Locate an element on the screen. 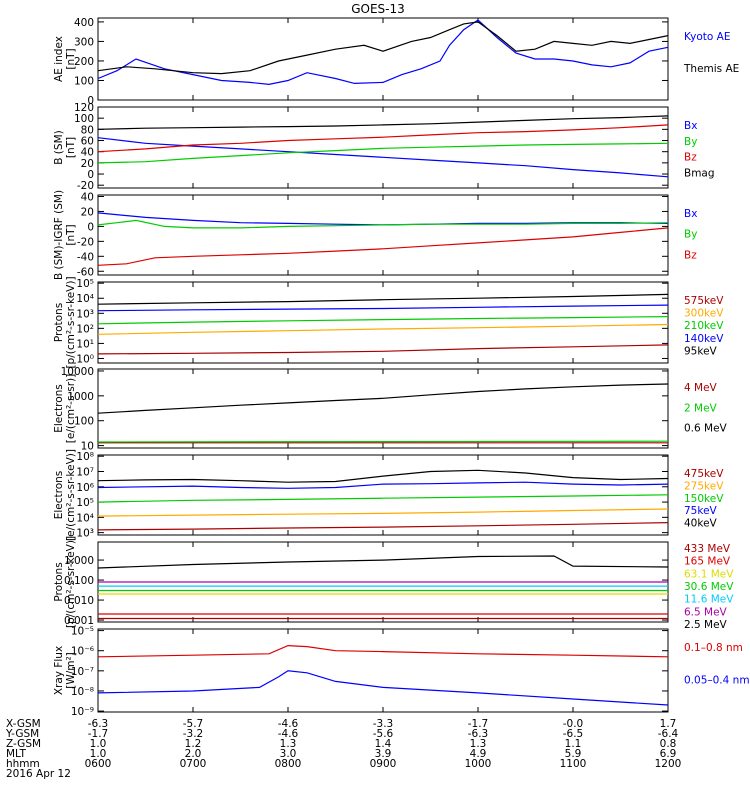 Image resolution: width=750 pixels, height=800 pixels. y-axis-label: [e/(cm²-s-sr)] is located at coordinates (71, 408).